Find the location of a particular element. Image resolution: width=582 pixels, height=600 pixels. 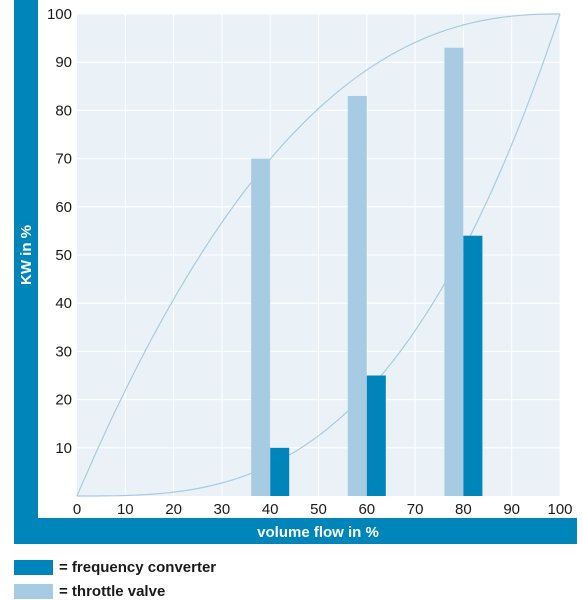

y-tick-label-80: 80 is located at coordinates (63, 110).